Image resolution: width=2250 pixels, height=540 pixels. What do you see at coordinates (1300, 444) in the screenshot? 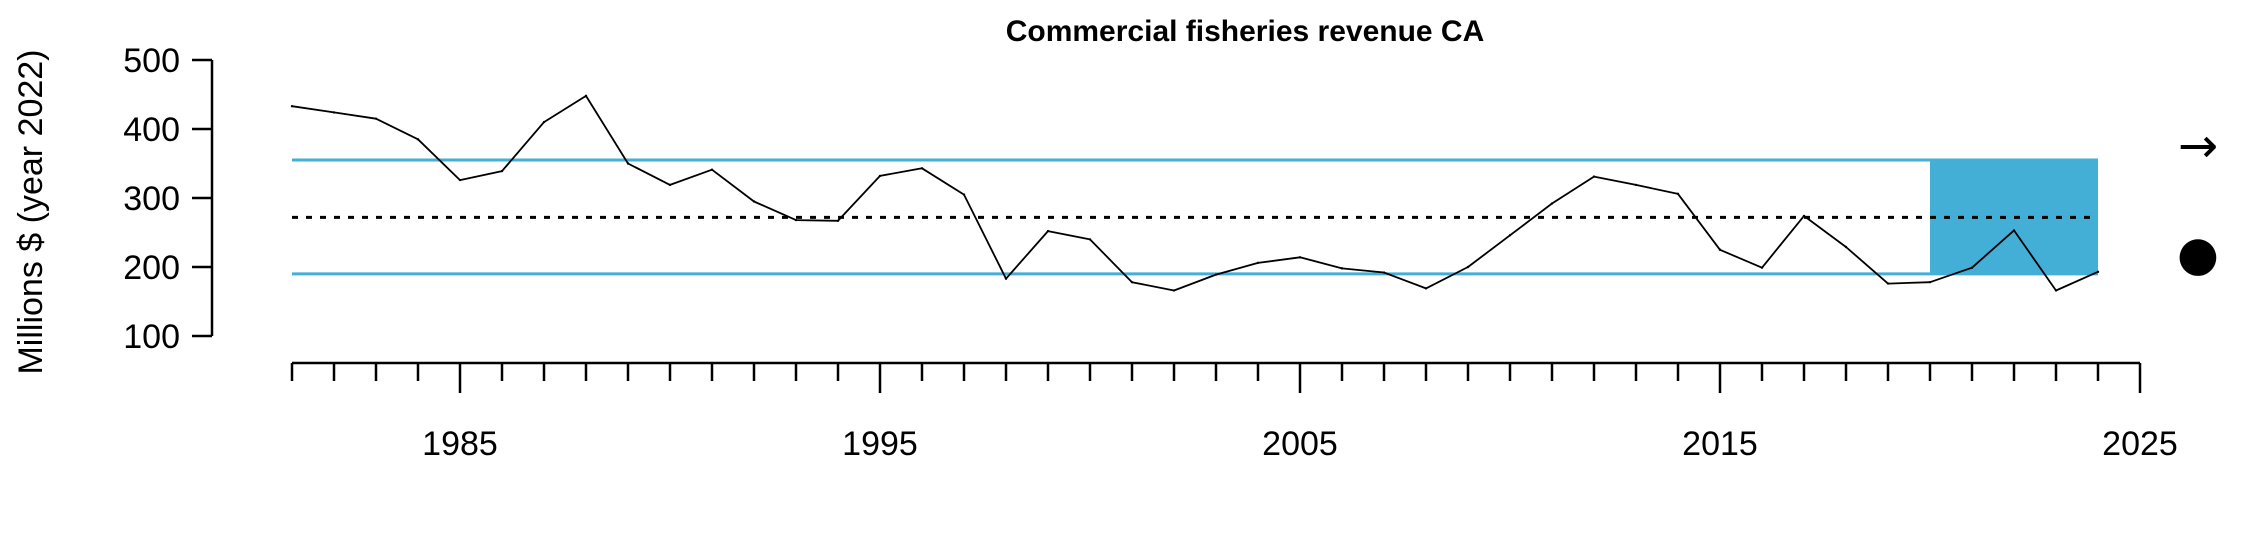
I see `x-tick-label: 2005` at bounding box center [1300, 444].